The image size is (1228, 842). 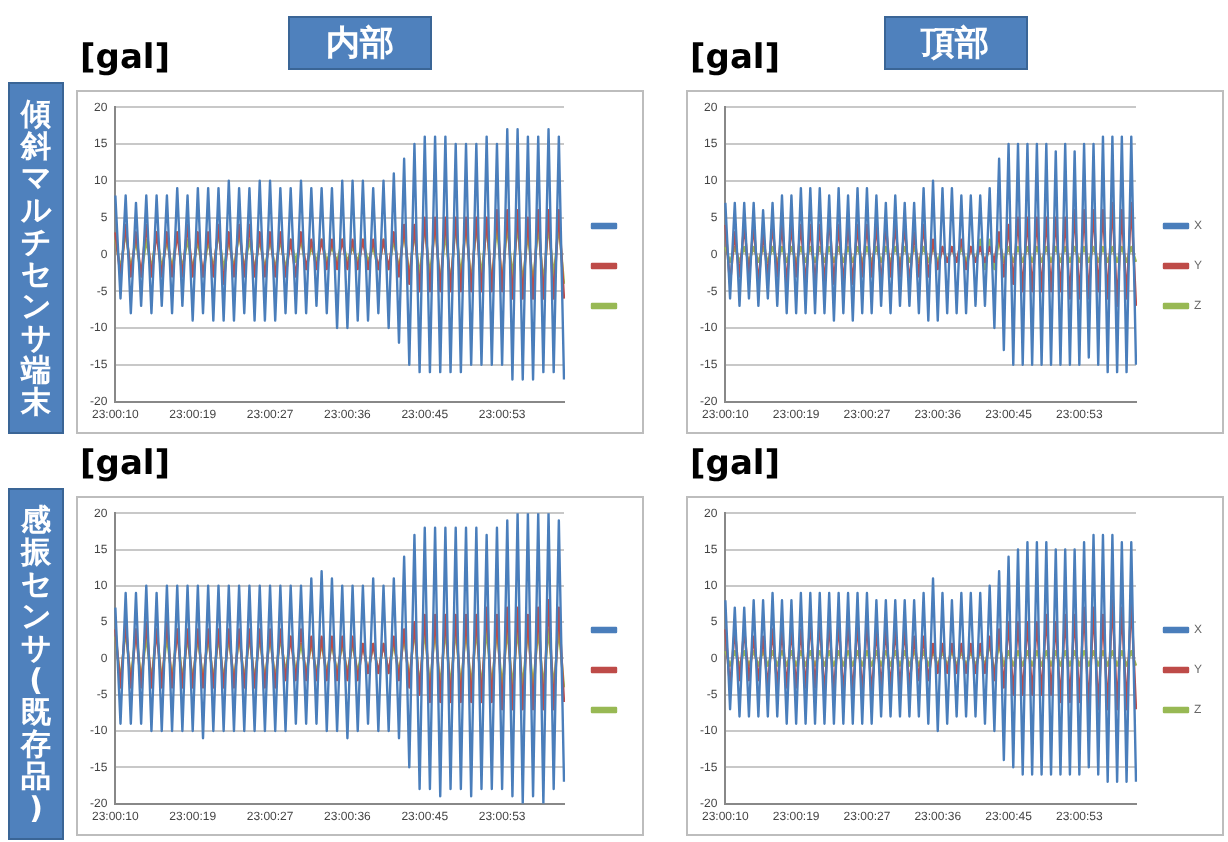 What do you see at coordinates (360, 43) in the screenshot?
I see `chart-title: 内部` at bounding box center [360, 43].